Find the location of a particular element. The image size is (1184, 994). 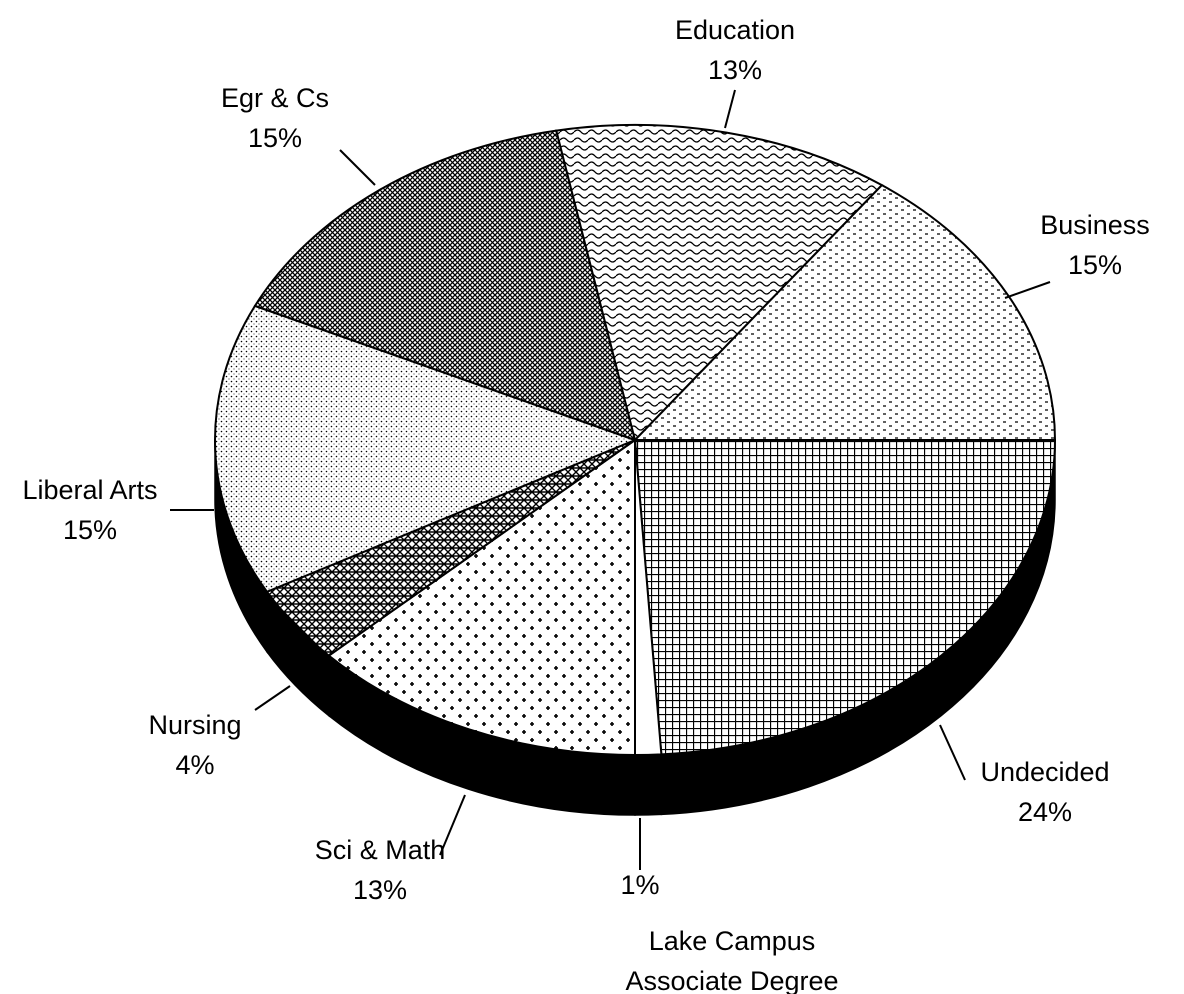

slice-value-label: 24% is located at coordinates (1045, 812).